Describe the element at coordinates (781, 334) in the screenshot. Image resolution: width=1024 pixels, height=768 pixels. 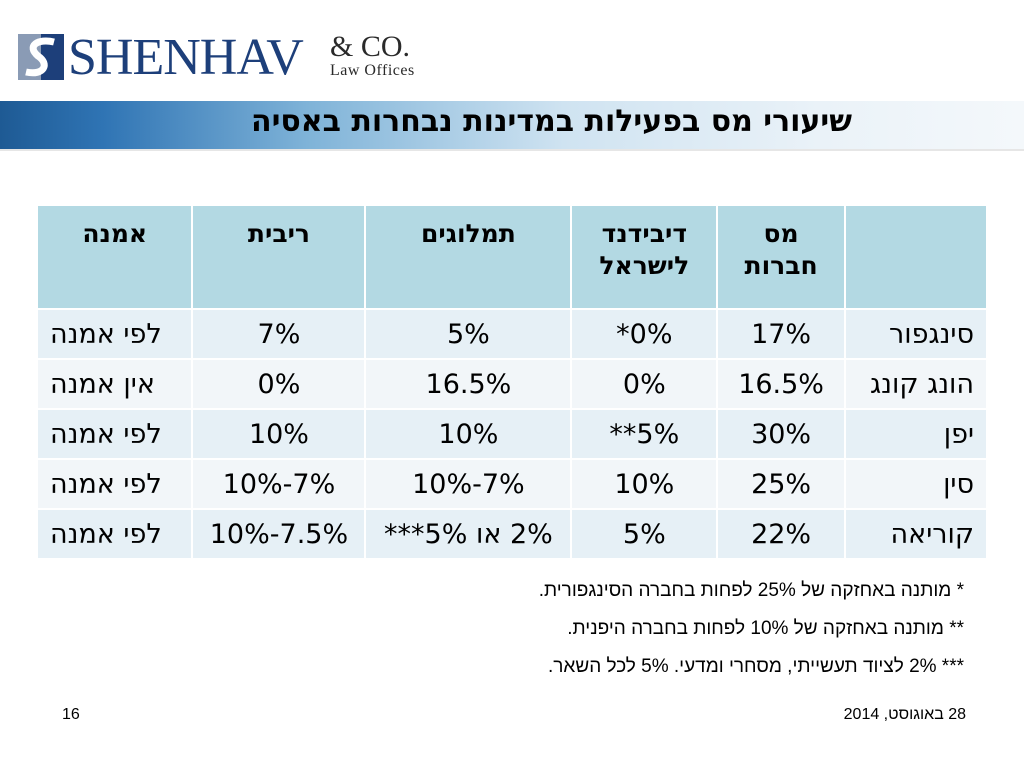
I see `cell-corporate-tax: 17%` at that location.